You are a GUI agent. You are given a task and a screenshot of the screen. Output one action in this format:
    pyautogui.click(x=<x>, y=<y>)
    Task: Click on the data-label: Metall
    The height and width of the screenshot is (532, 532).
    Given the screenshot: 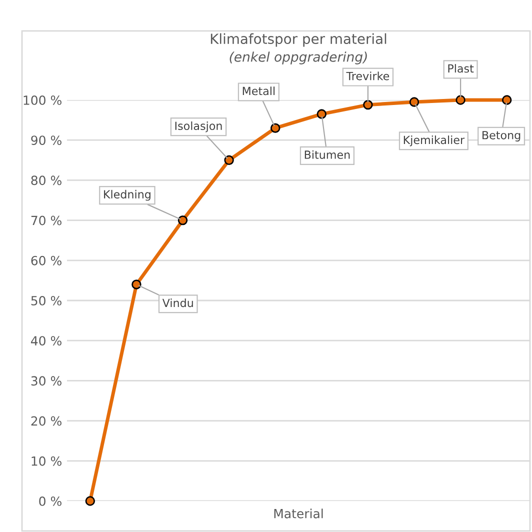 What is the action you would take?
    pyautogui.click(x=258, y=91)
    